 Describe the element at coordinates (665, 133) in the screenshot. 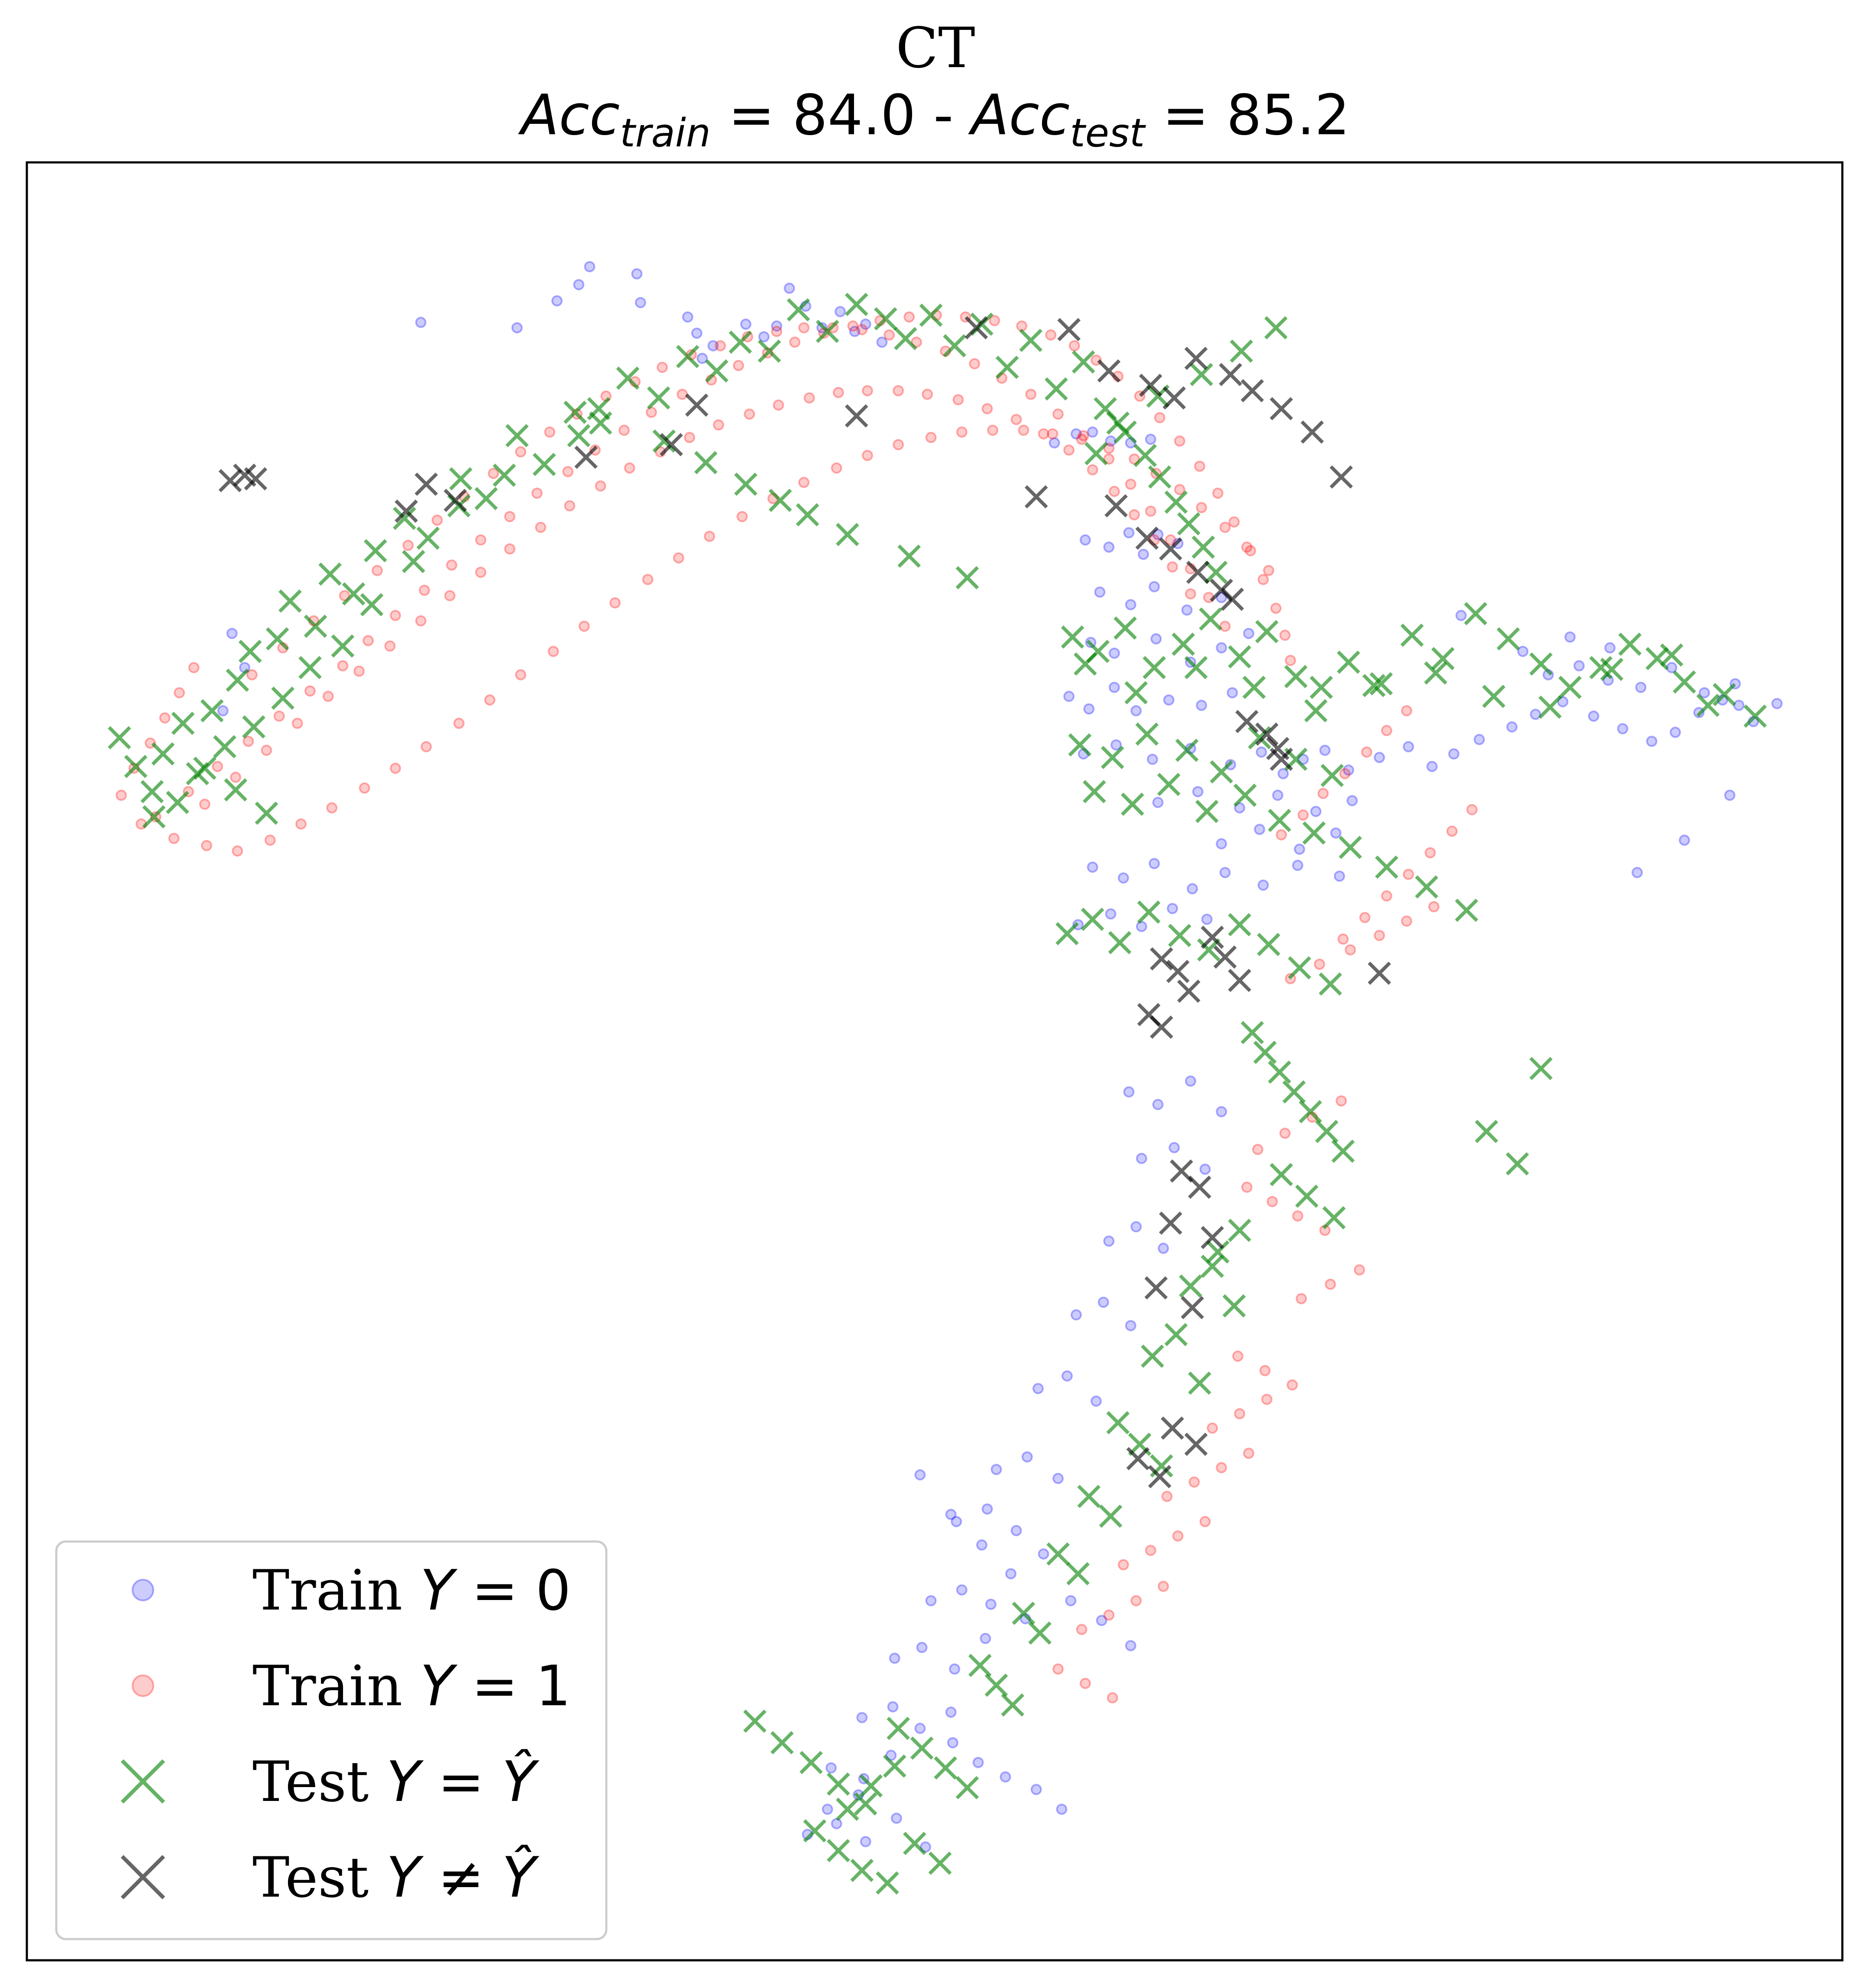

I see `acc-train-subscript: train` at that location.